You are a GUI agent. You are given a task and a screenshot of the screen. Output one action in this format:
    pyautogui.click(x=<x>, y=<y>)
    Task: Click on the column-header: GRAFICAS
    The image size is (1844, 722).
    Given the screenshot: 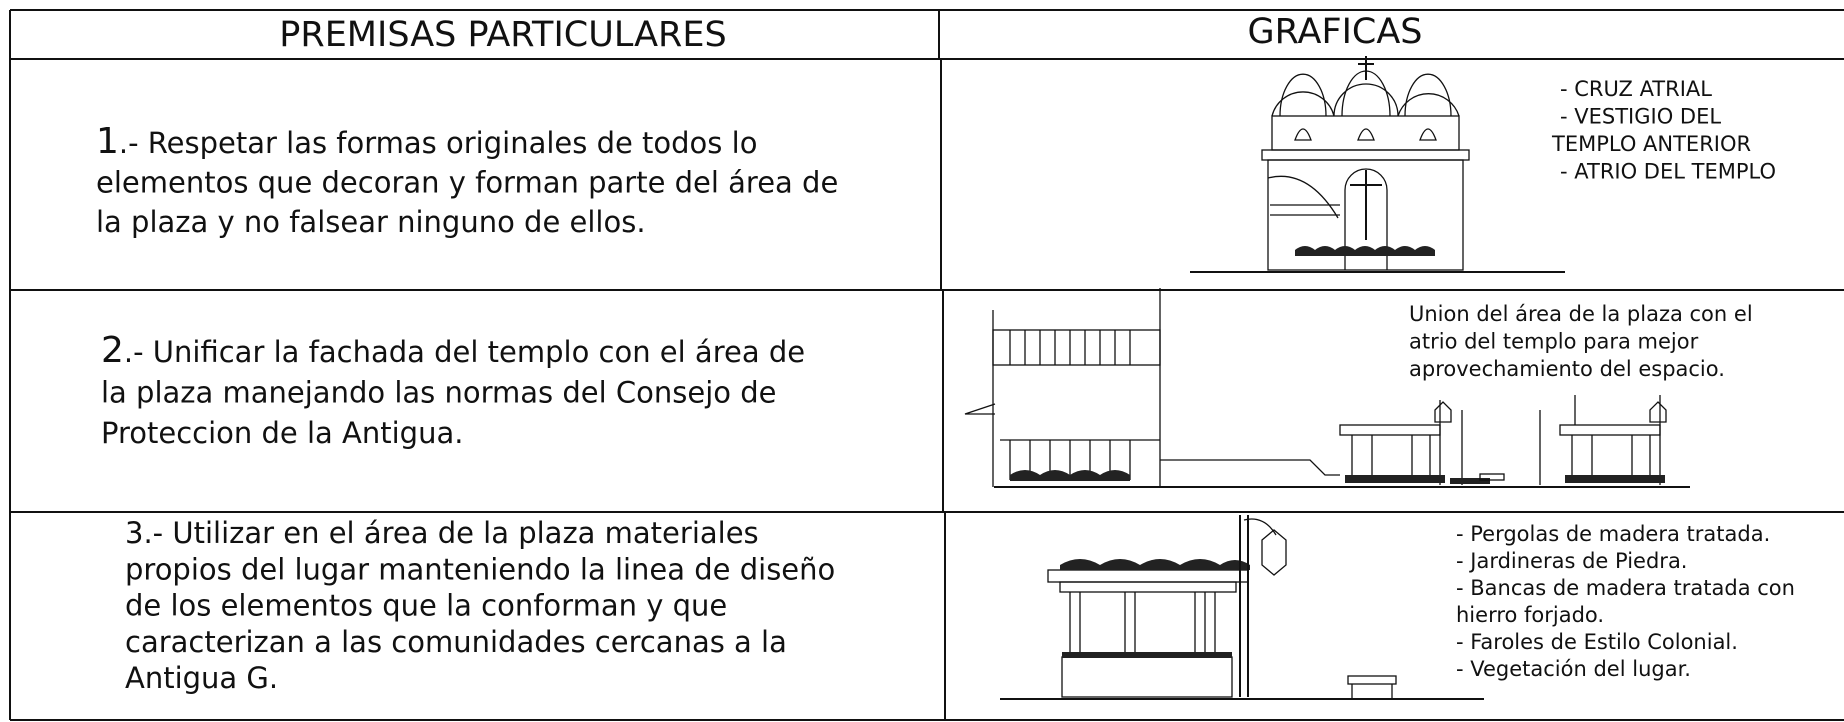 What is the action you would take?
    pyautogui.click(x=1334, y=32)
    